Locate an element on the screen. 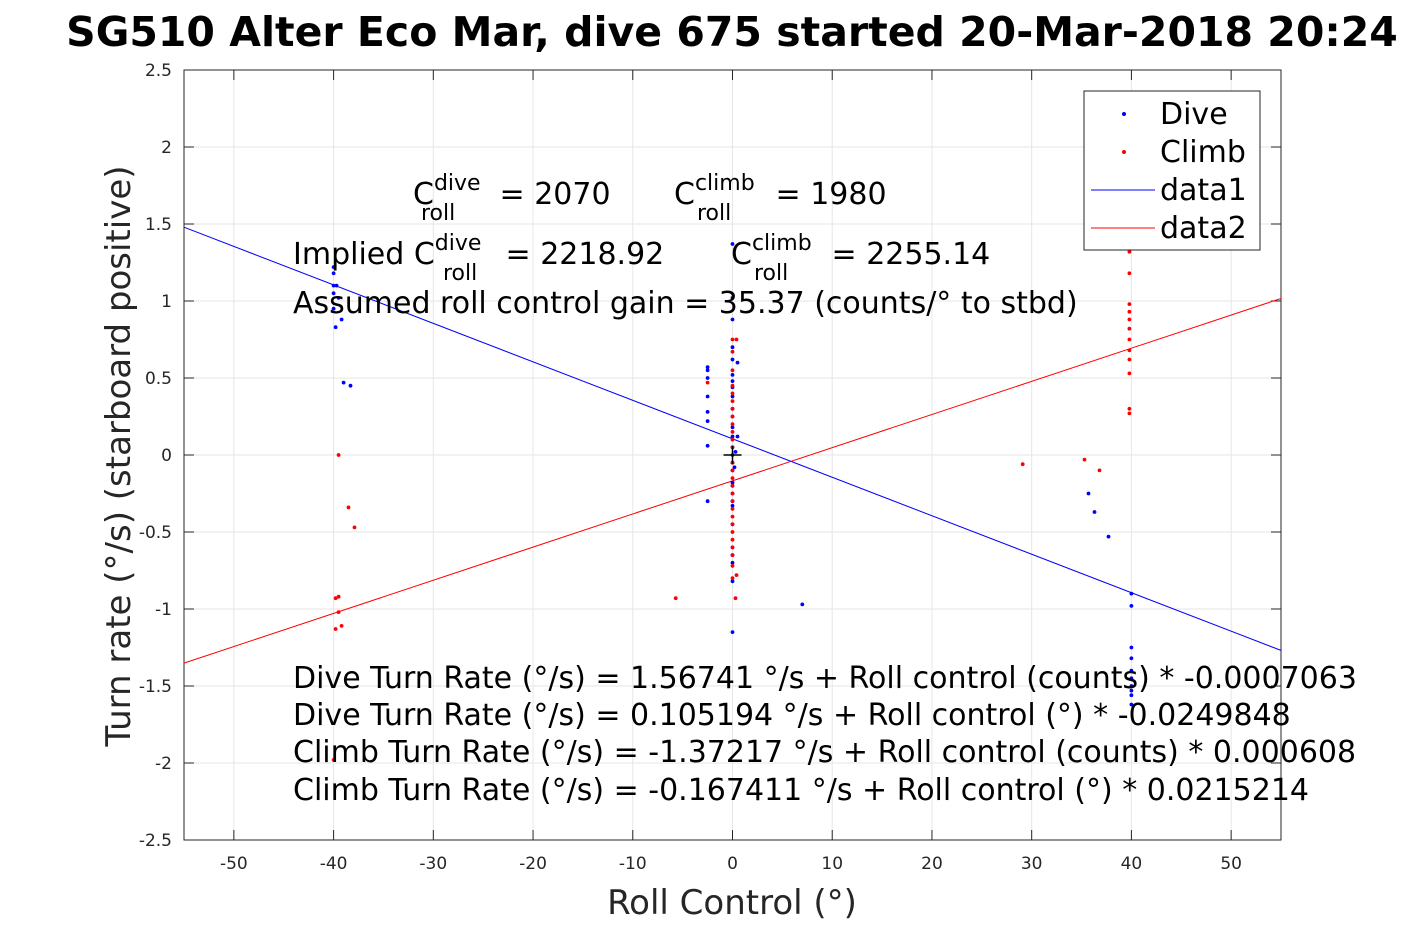 The width and height of the screenshot is (1417, 945). c-climb-prefix: C is located at coordinates (684, 194).